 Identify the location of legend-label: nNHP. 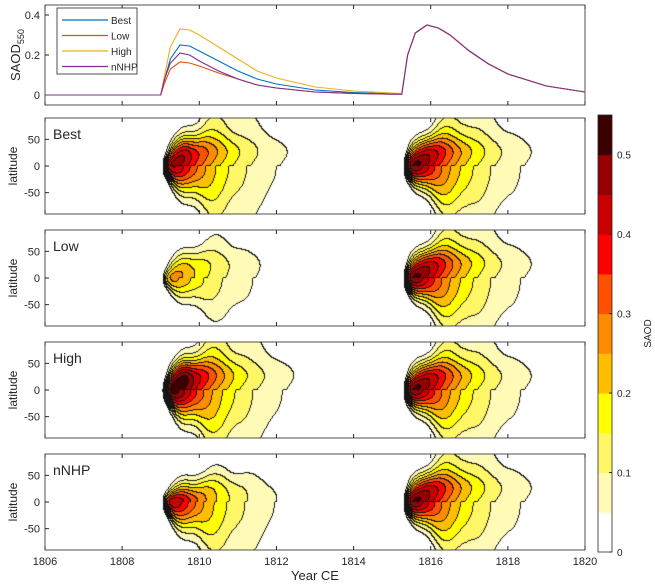
(124, 68).